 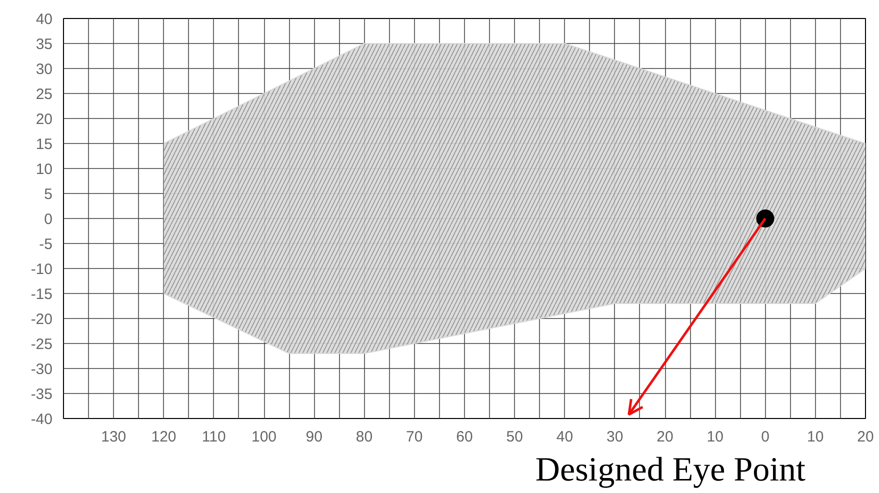 I want to click on x-tick-label: 120, so click(x=163, y=437).